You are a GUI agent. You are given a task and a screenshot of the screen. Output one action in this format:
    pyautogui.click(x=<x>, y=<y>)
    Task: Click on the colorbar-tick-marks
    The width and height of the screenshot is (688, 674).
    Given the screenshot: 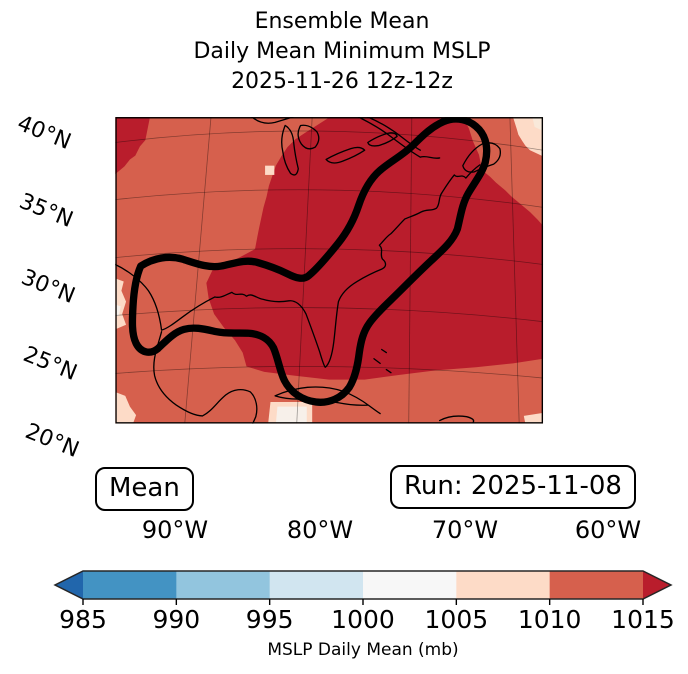 What is the action you would take?
    pyautogui.click(x=363, y=602)
    